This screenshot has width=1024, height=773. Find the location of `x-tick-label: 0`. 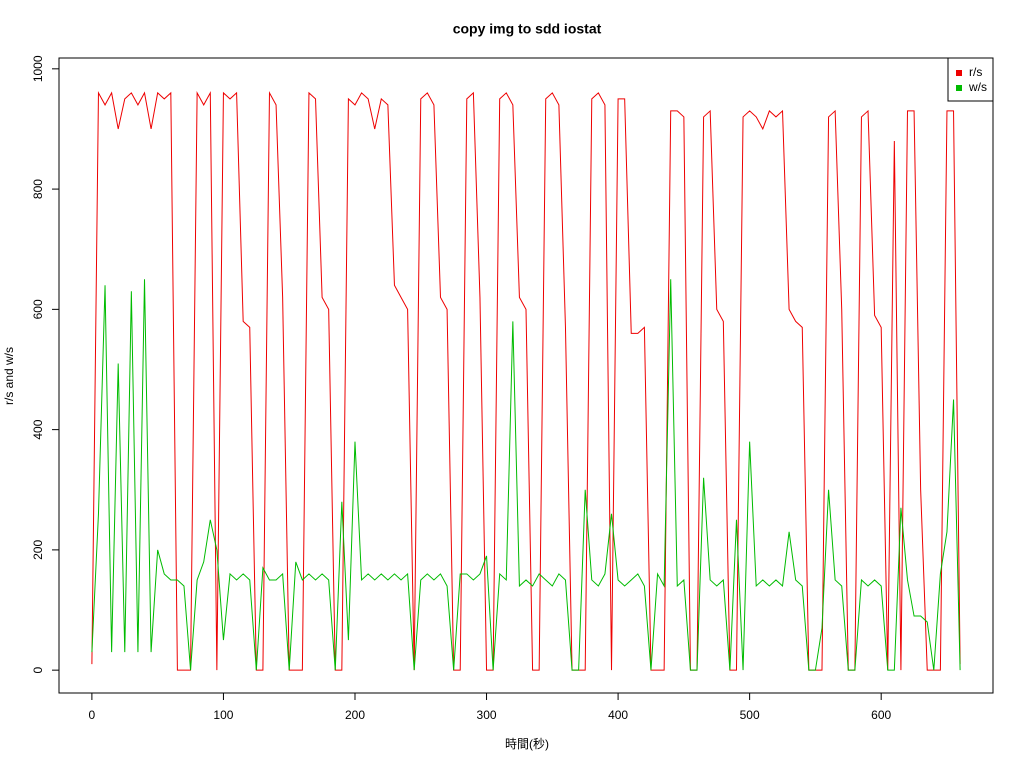

x-tick-label: 0 is located at coordinates (92, 715).